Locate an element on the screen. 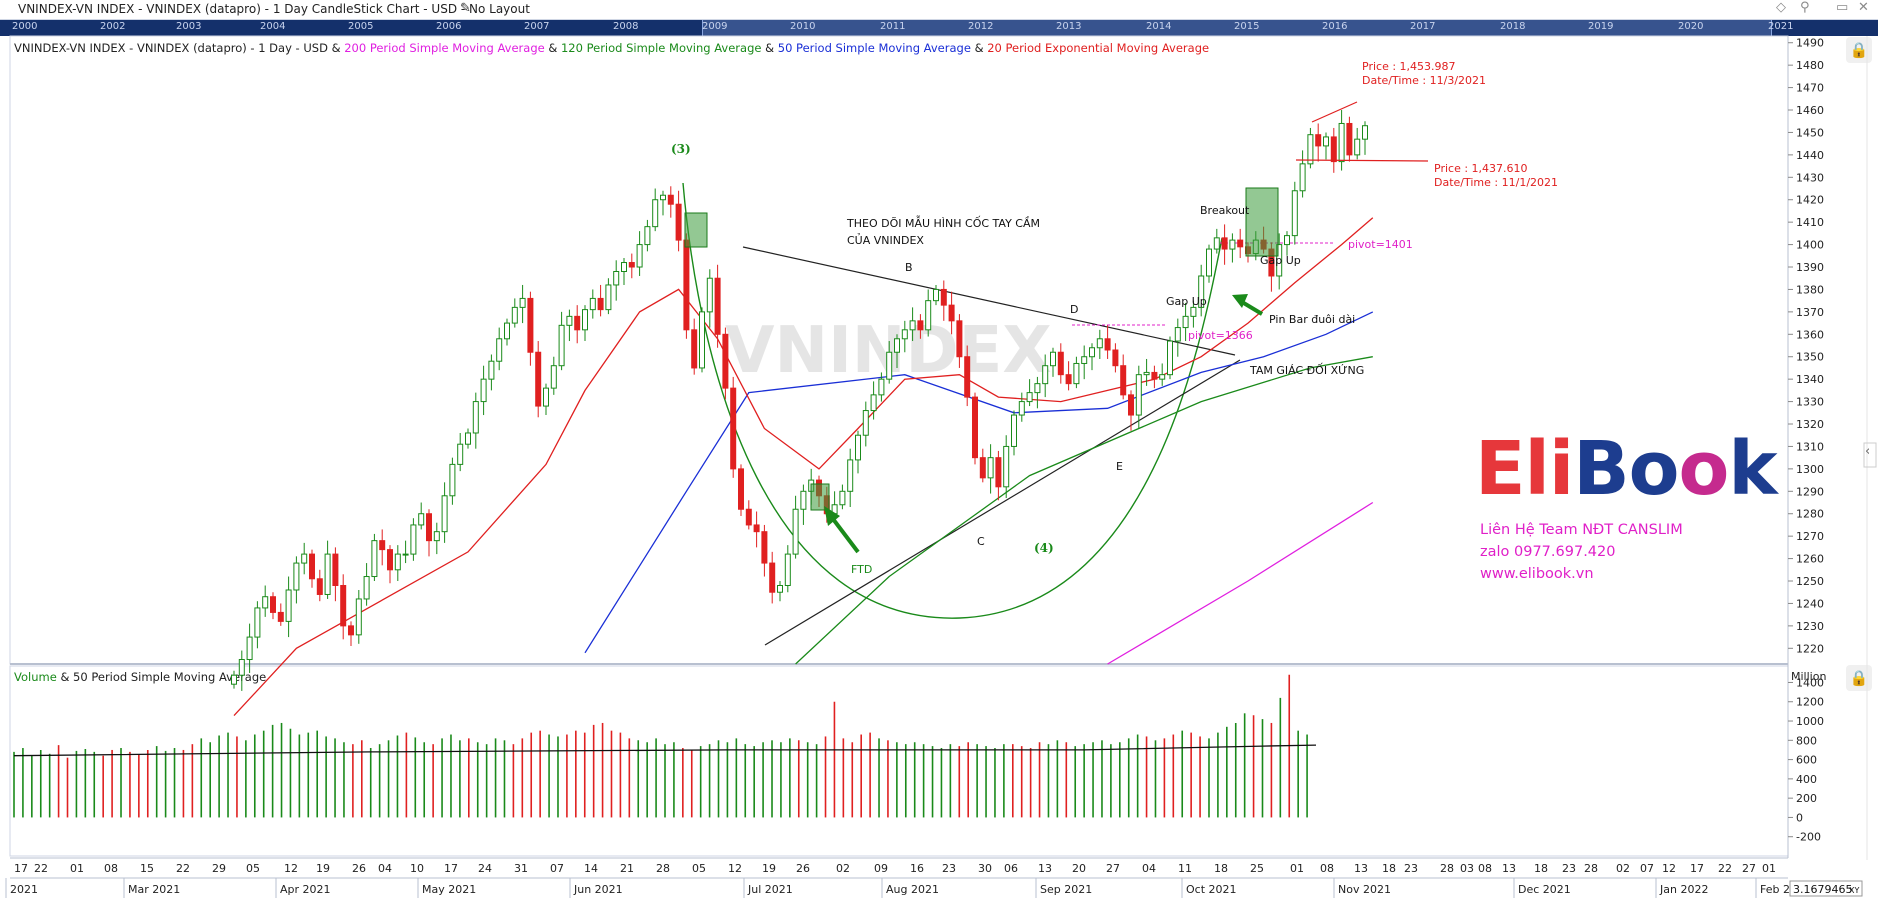  legend-sma120: 120 Period Simple Moving Average is located at coordinates (661, 48).